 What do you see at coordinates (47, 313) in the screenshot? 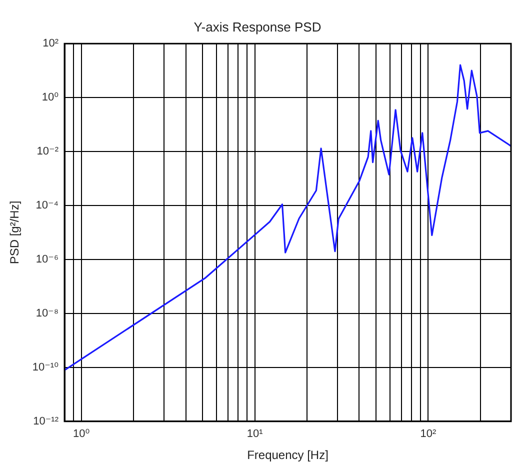
I see `y-tick-label: 10⁻⁸` at bounding box center [47, 313].